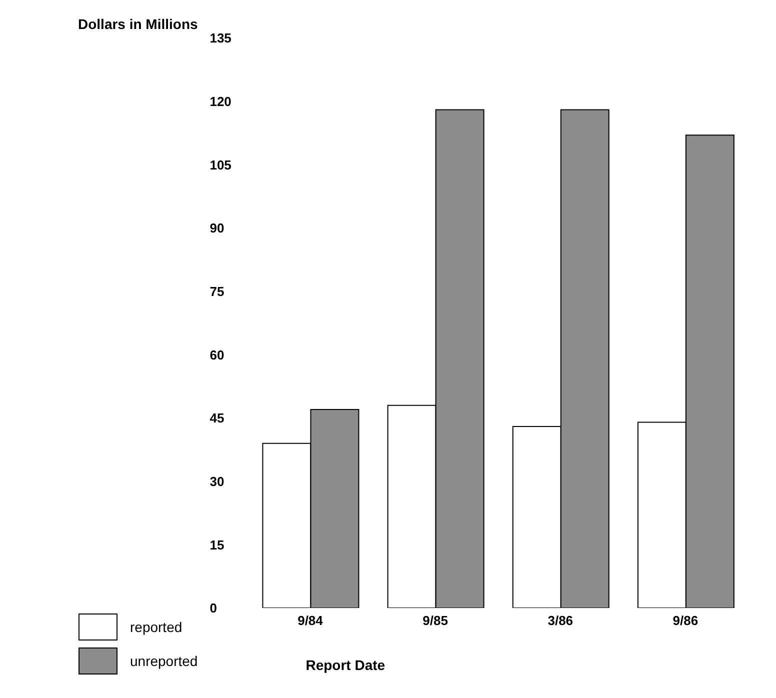 The height and width of the screenshot is (698, 776). What do you see at coordinates (685, 620) in the screenshot?
I see `x-tick-label: 9/86` at bounding box center [685, 620].